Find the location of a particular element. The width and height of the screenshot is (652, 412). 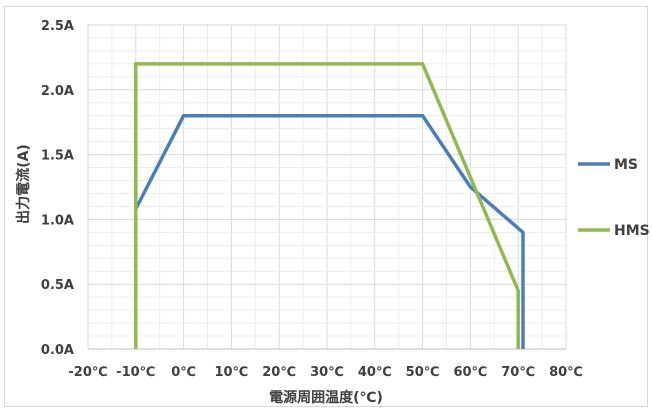

y-axis-ticks: 0.0A 0.5A 1.0A 1.5A 2.0A 2.5A is located at coordinates (57, 188).